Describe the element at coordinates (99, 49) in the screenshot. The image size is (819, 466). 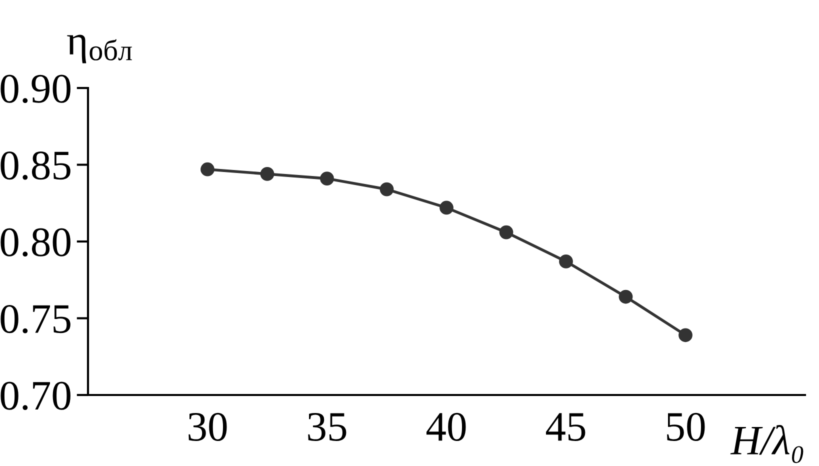
I see `y-axis-title: η$_{обл}$` at that location.